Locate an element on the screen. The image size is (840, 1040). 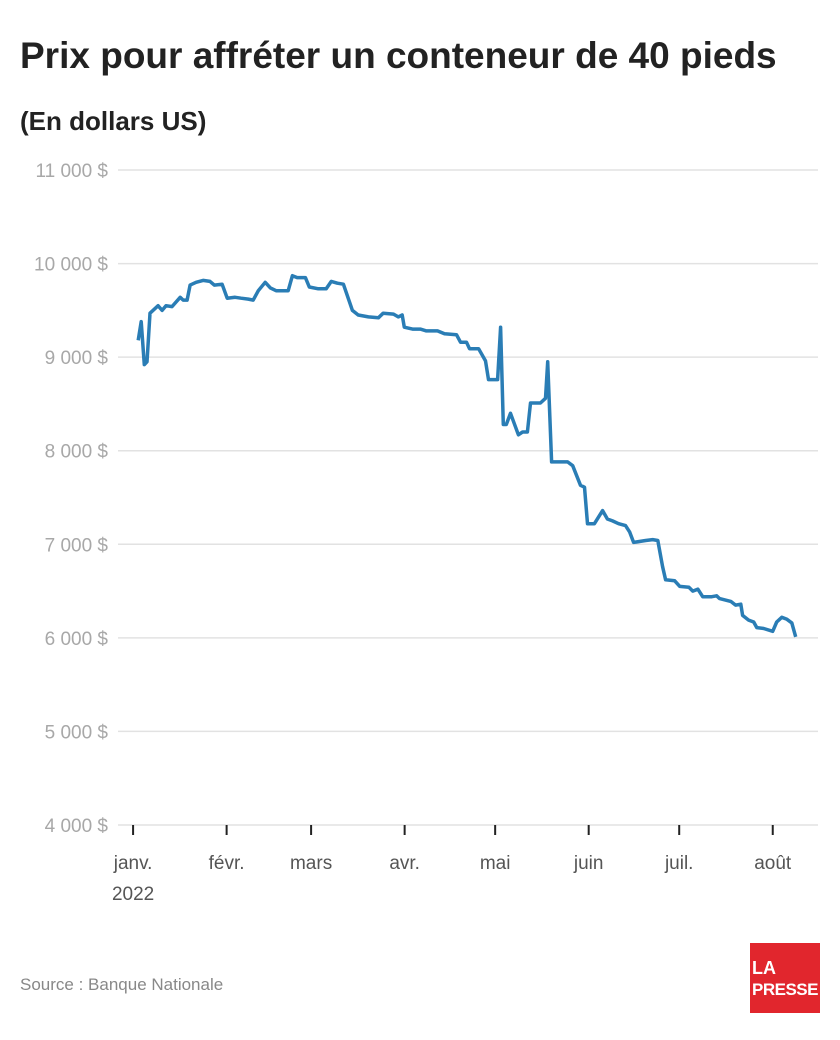
x-year-label: 2022 is located at coordinates (133, 894).